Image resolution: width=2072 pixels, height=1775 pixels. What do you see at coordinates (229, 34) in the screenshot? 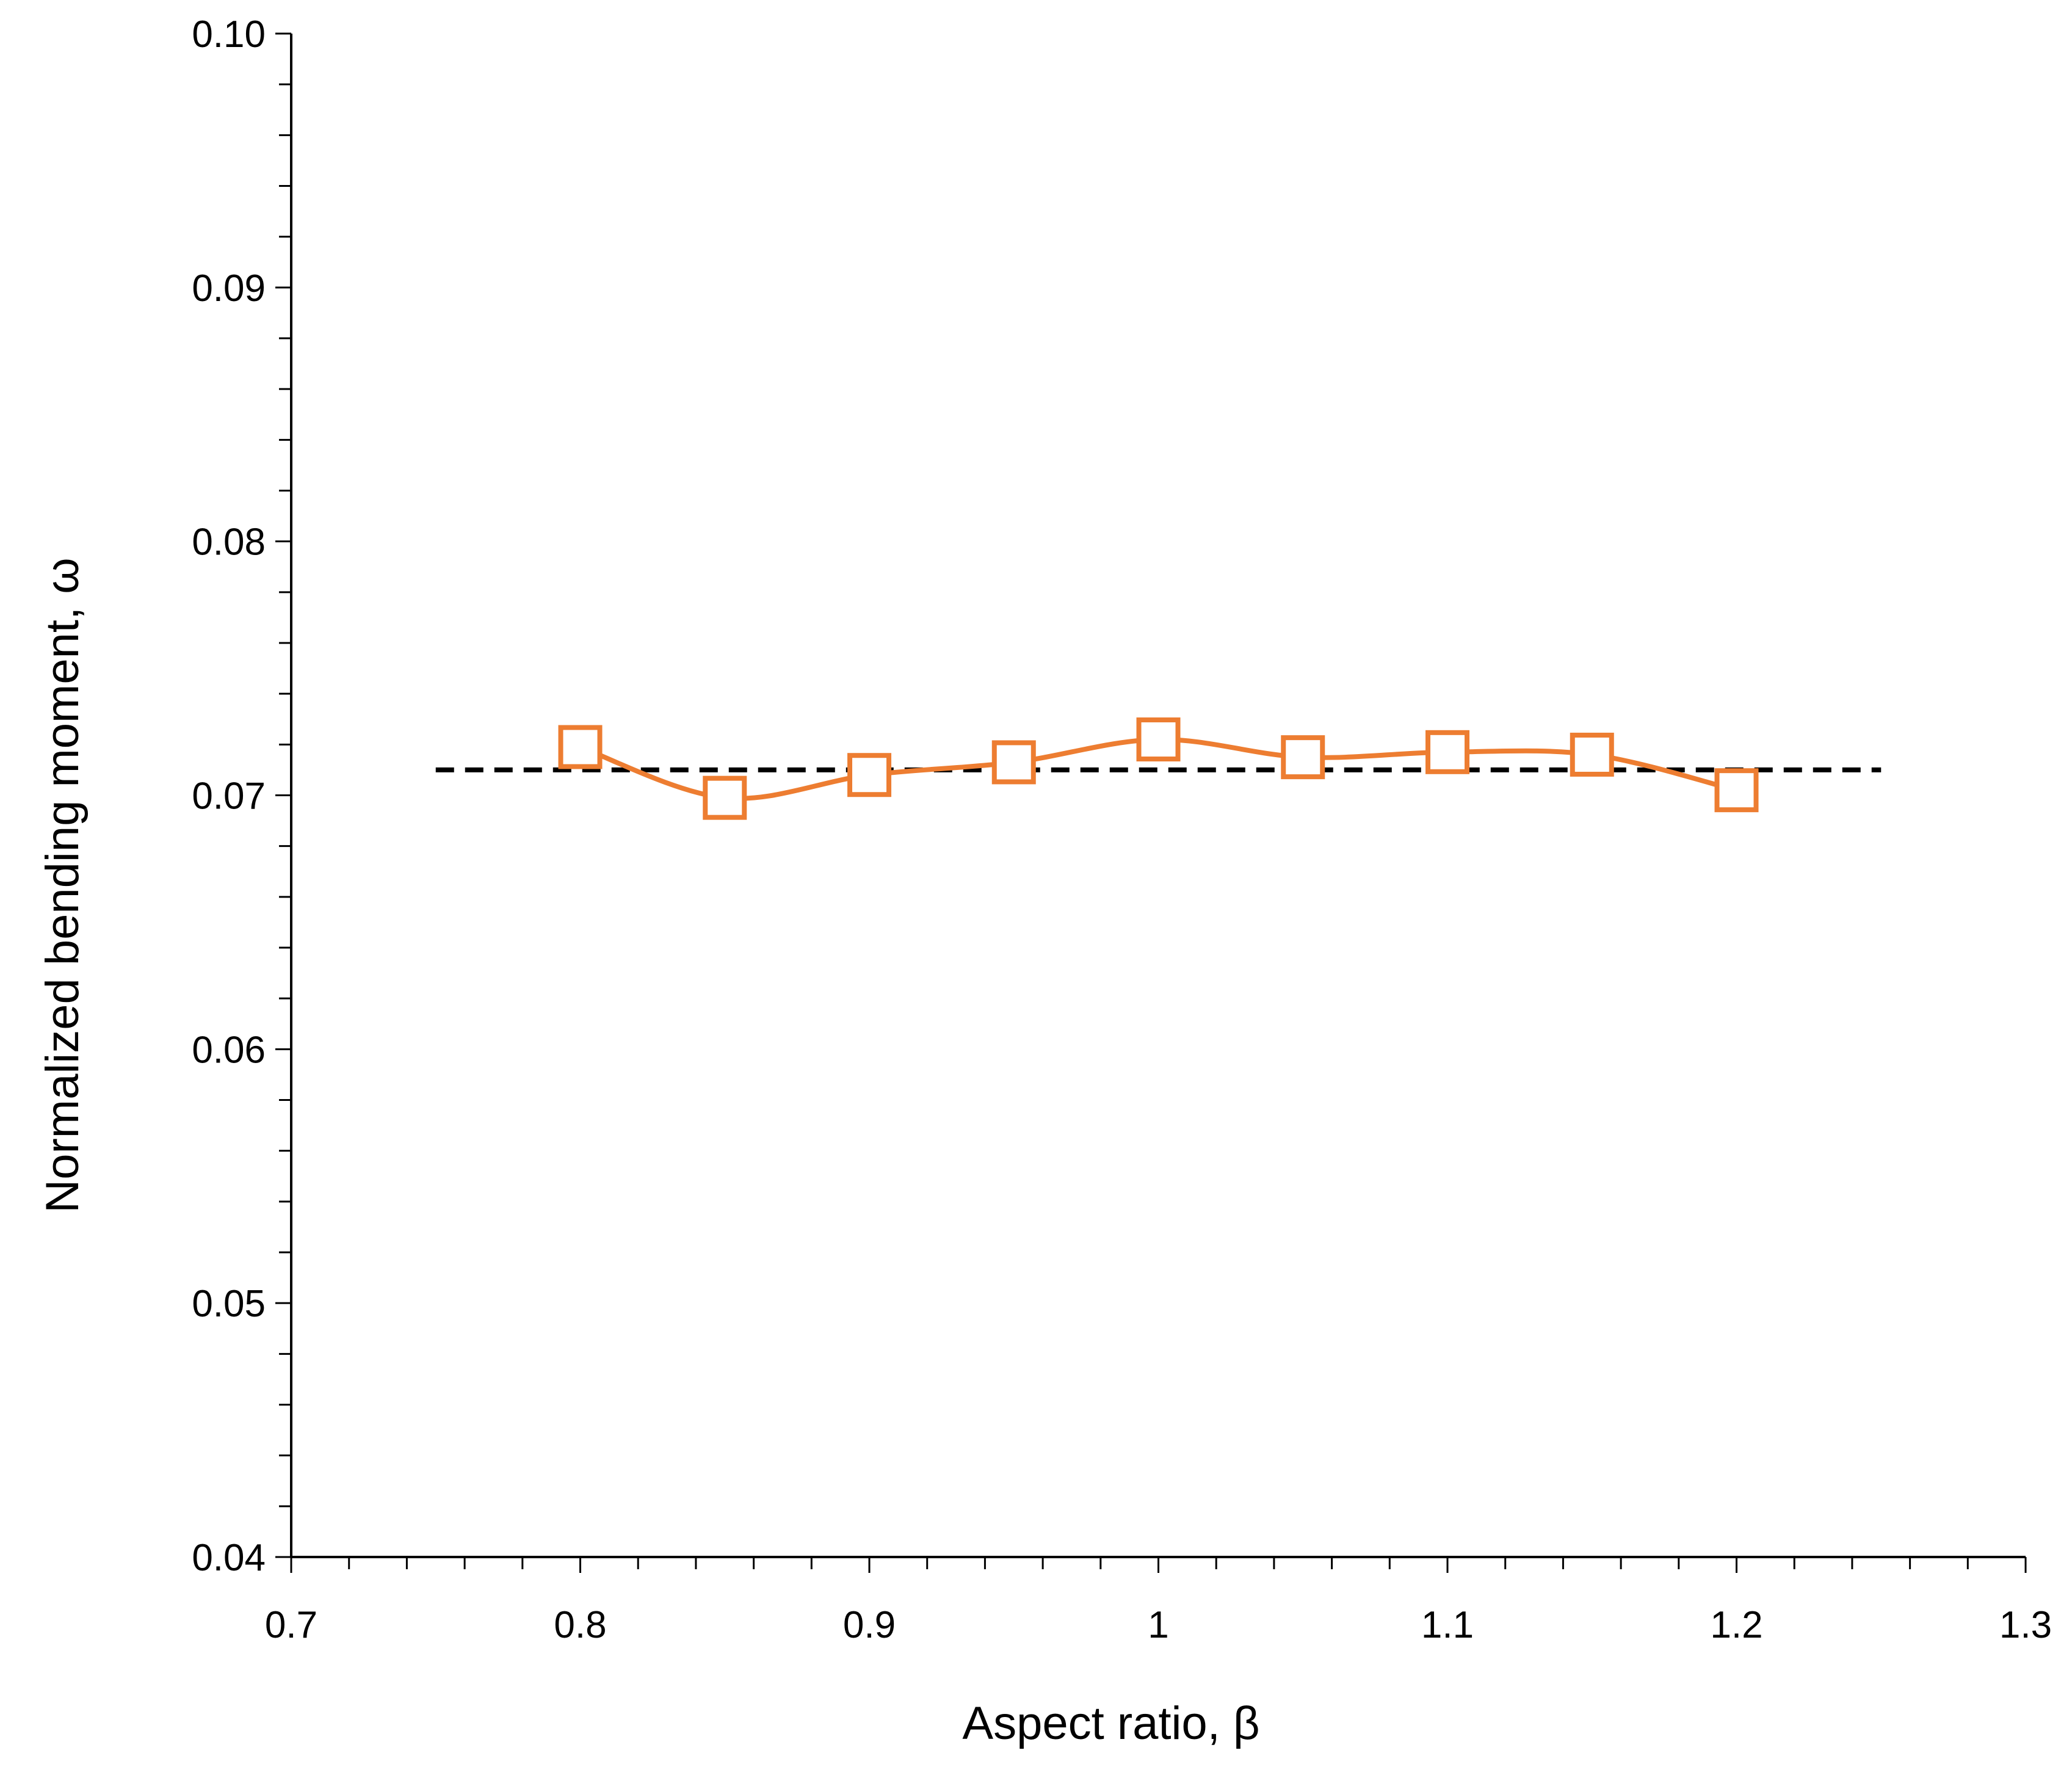
I see `y-tick-label: 0.10` at bounding box center [229, 34].